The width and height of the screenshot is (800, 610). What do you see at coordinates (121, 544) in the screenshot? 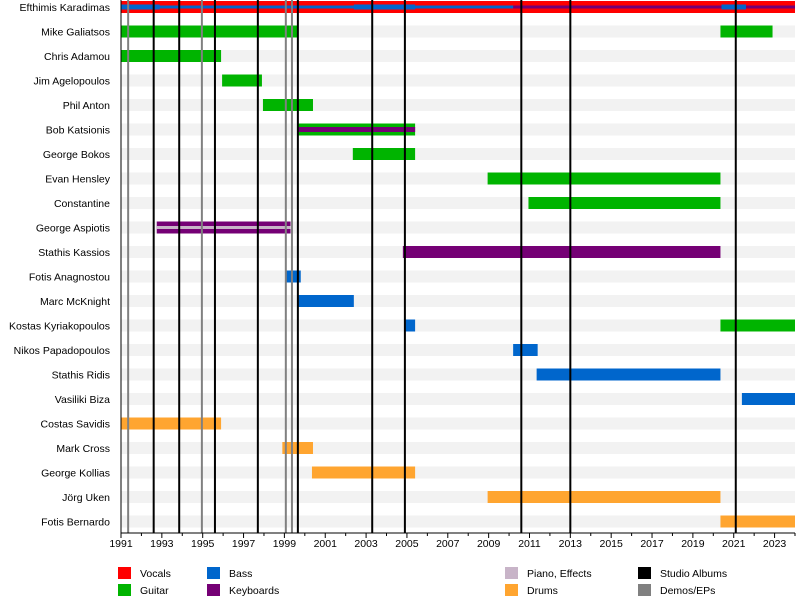
I see `x-tick-label: 1991` at bounding box center [121, 544].